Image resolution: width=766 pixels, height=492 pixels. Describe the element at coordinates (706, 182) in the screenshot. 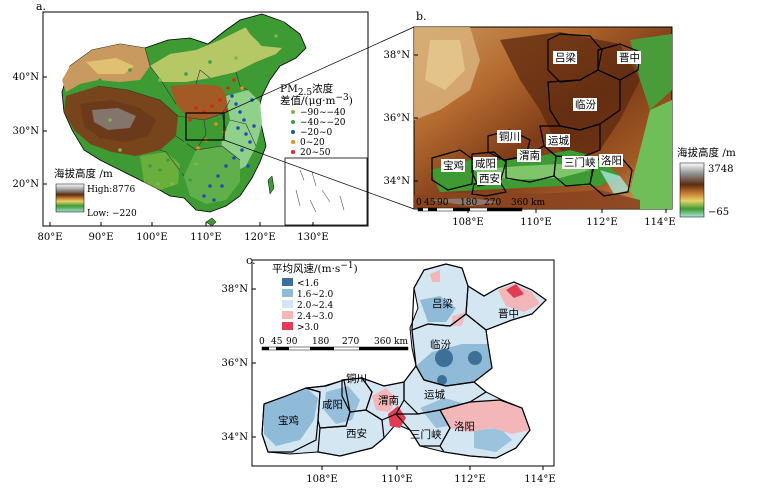

I see `panel-b-elevation-legend: 海拔高度 /m 3748 −65` at that location.